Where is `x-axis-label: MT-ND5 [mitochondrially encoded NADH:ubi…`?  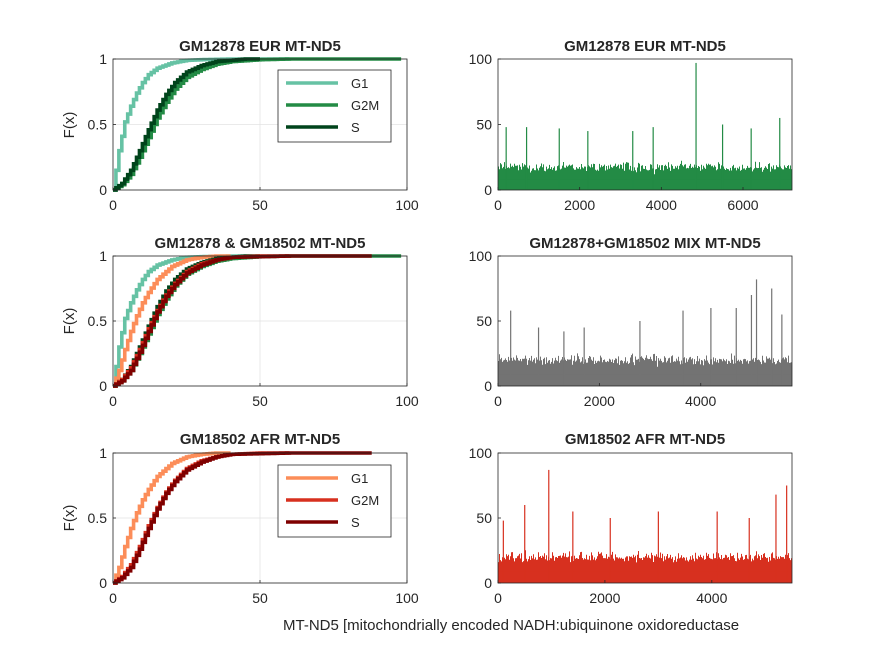 x-axis-label: MT-ND5 [mitochondrially encoded NADH:ubi… is located at coordinates (511, 625).